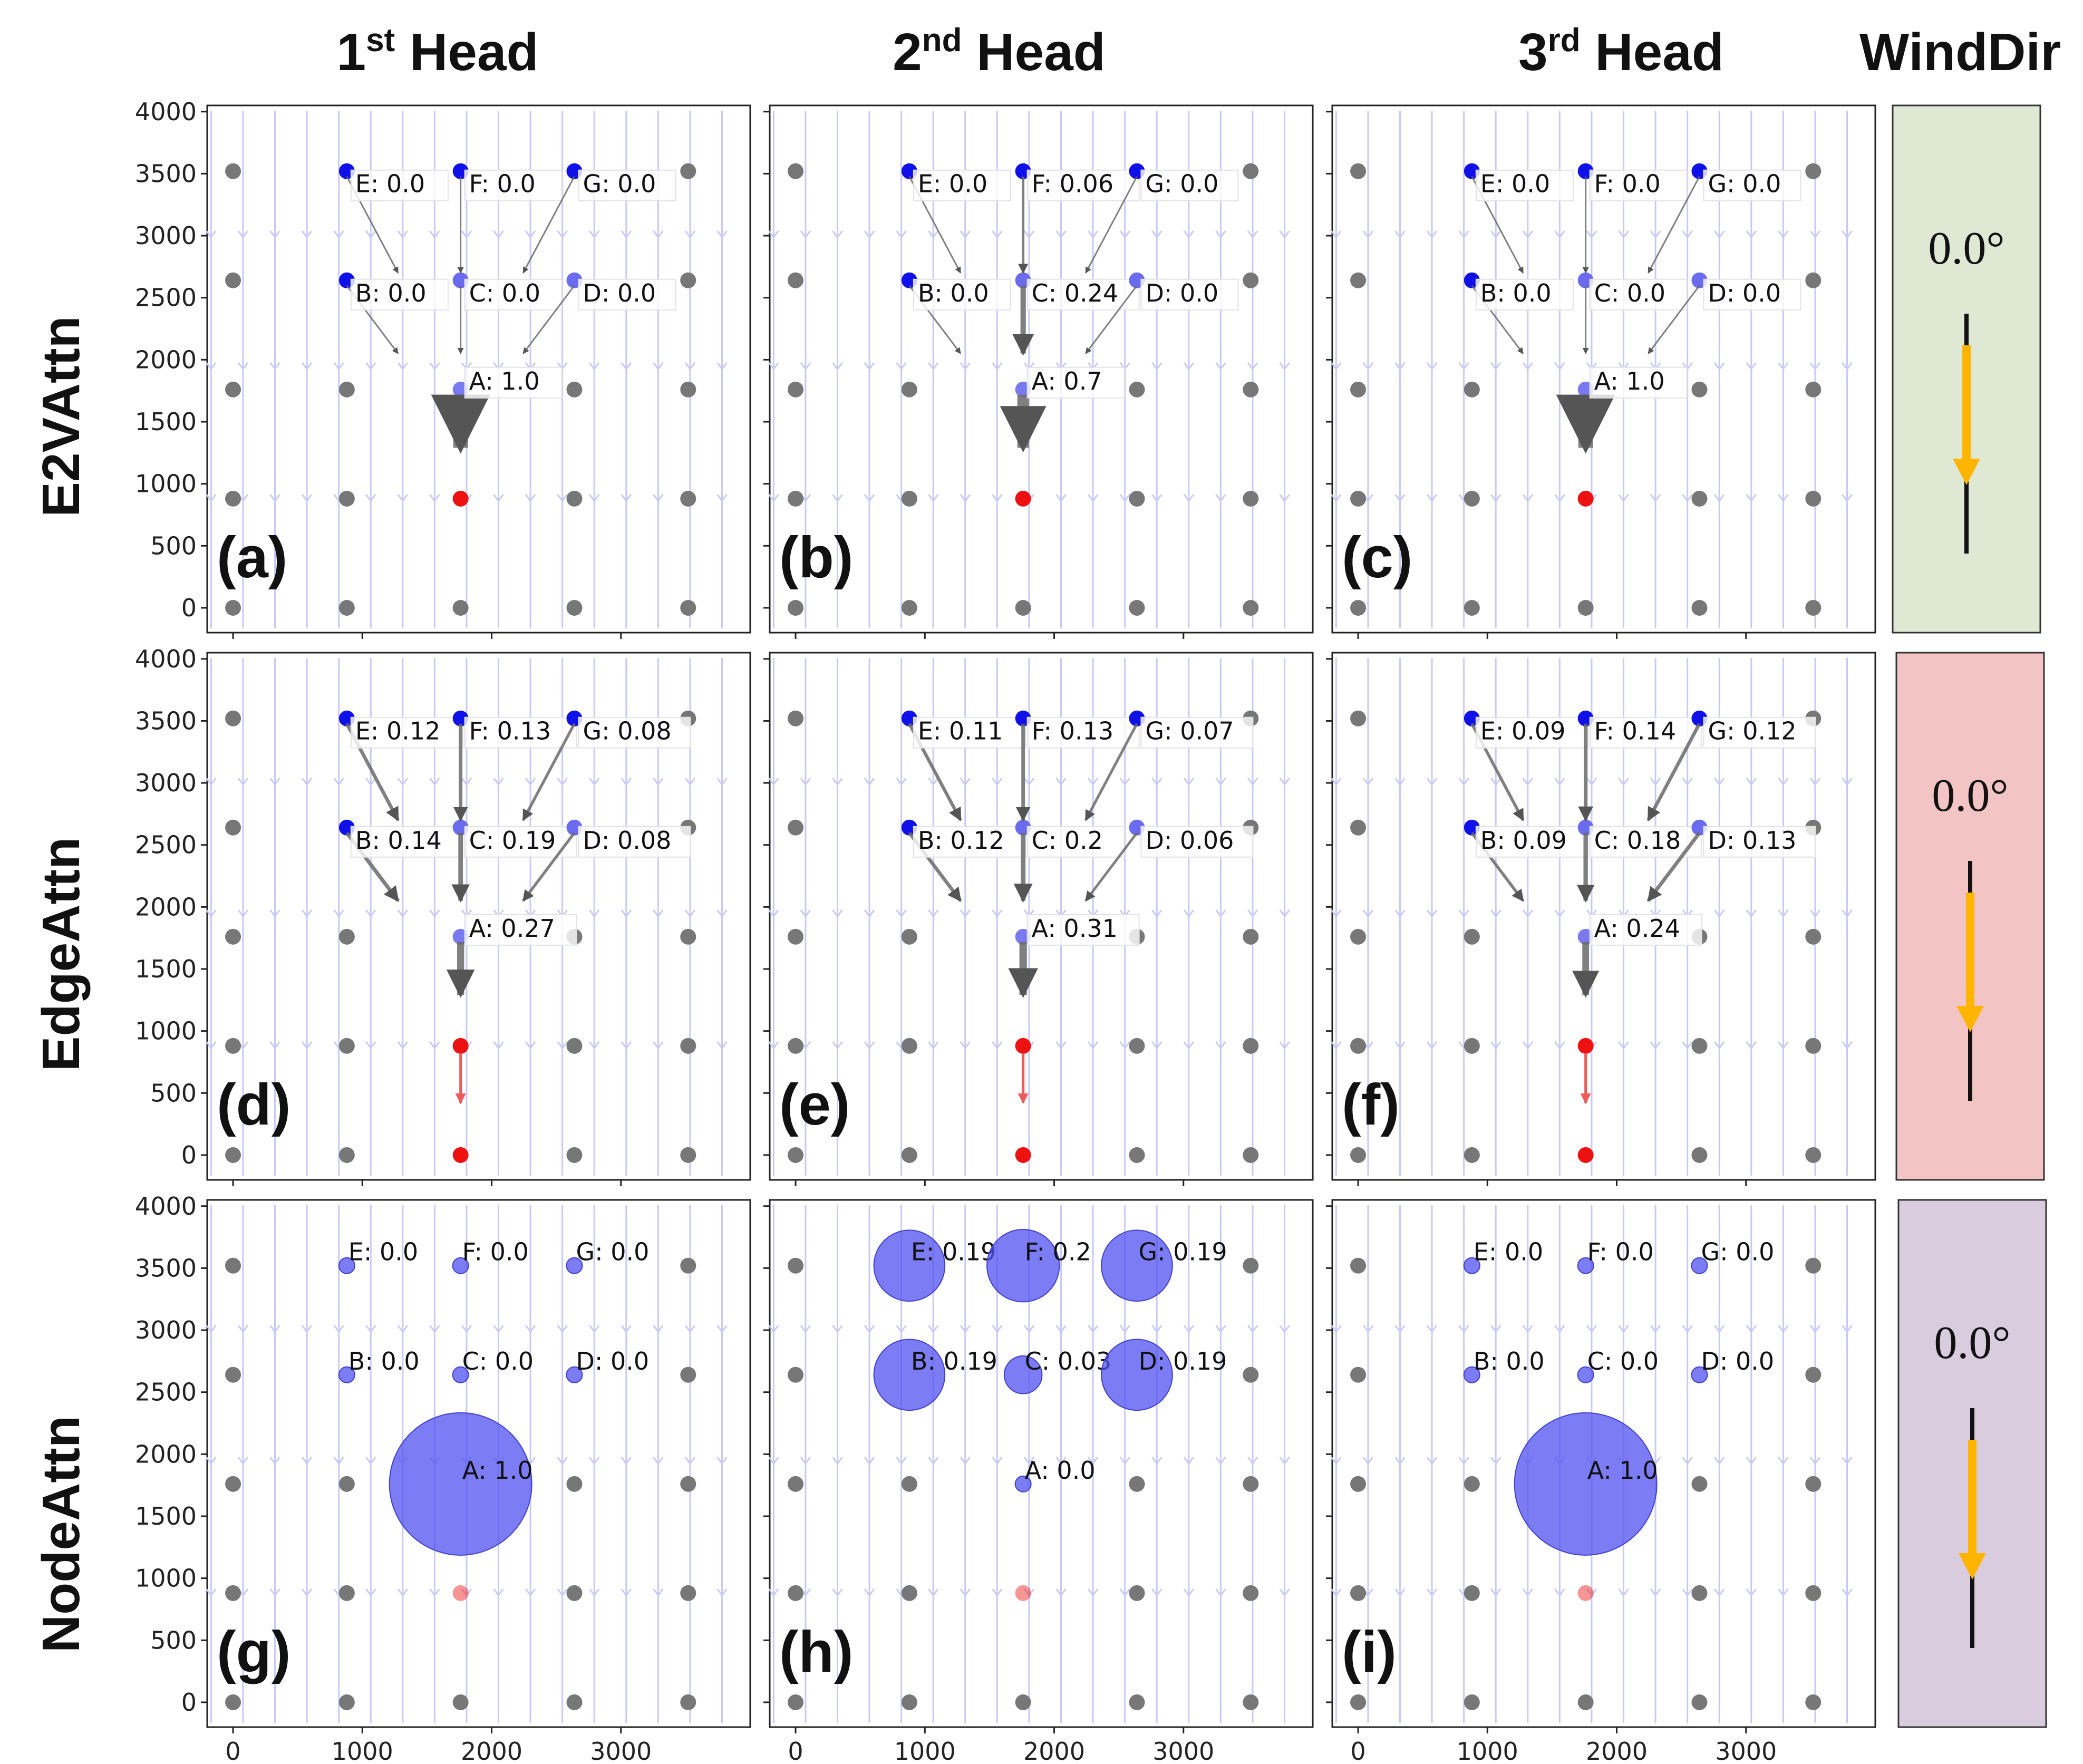 The width and height of the screenshot is (2083, 1764). I want to click on node-label-B: B: 0.0, so click(1510, 1361).